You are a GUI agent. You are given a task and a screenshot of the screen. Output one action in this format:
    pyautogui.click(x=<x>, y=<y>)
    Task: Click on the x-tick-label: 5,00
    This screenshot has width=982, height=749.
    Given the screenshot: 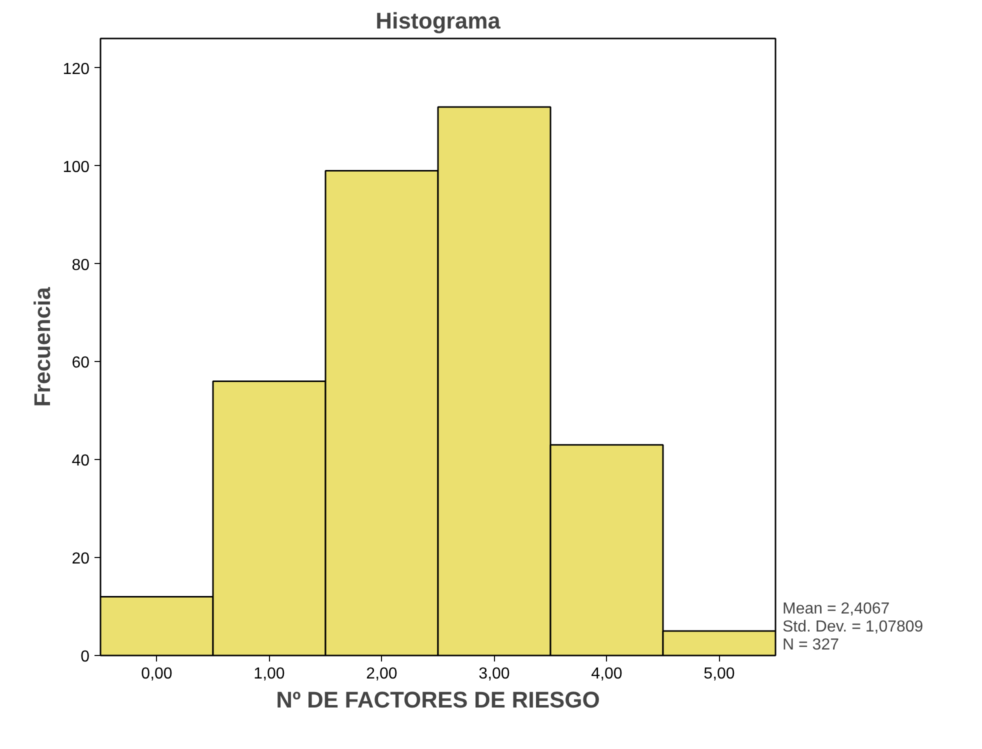 What is the action you would take?
    pyautogui.click(x=719, y=674)
    